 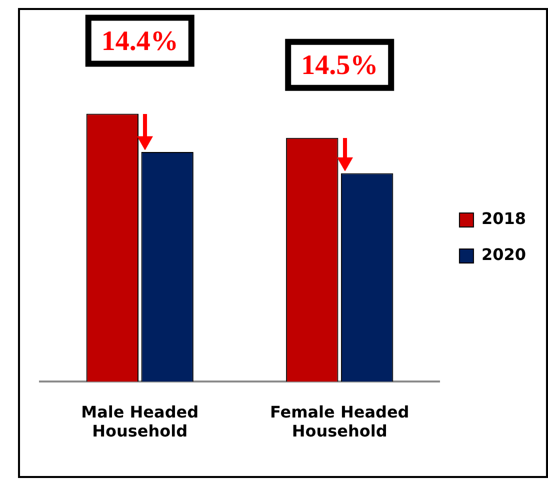 What do you see at coordinates (340, 421) in the screenshot?
I see `x-tick-label: Female Headed Household` at bounding box center [340, 421].